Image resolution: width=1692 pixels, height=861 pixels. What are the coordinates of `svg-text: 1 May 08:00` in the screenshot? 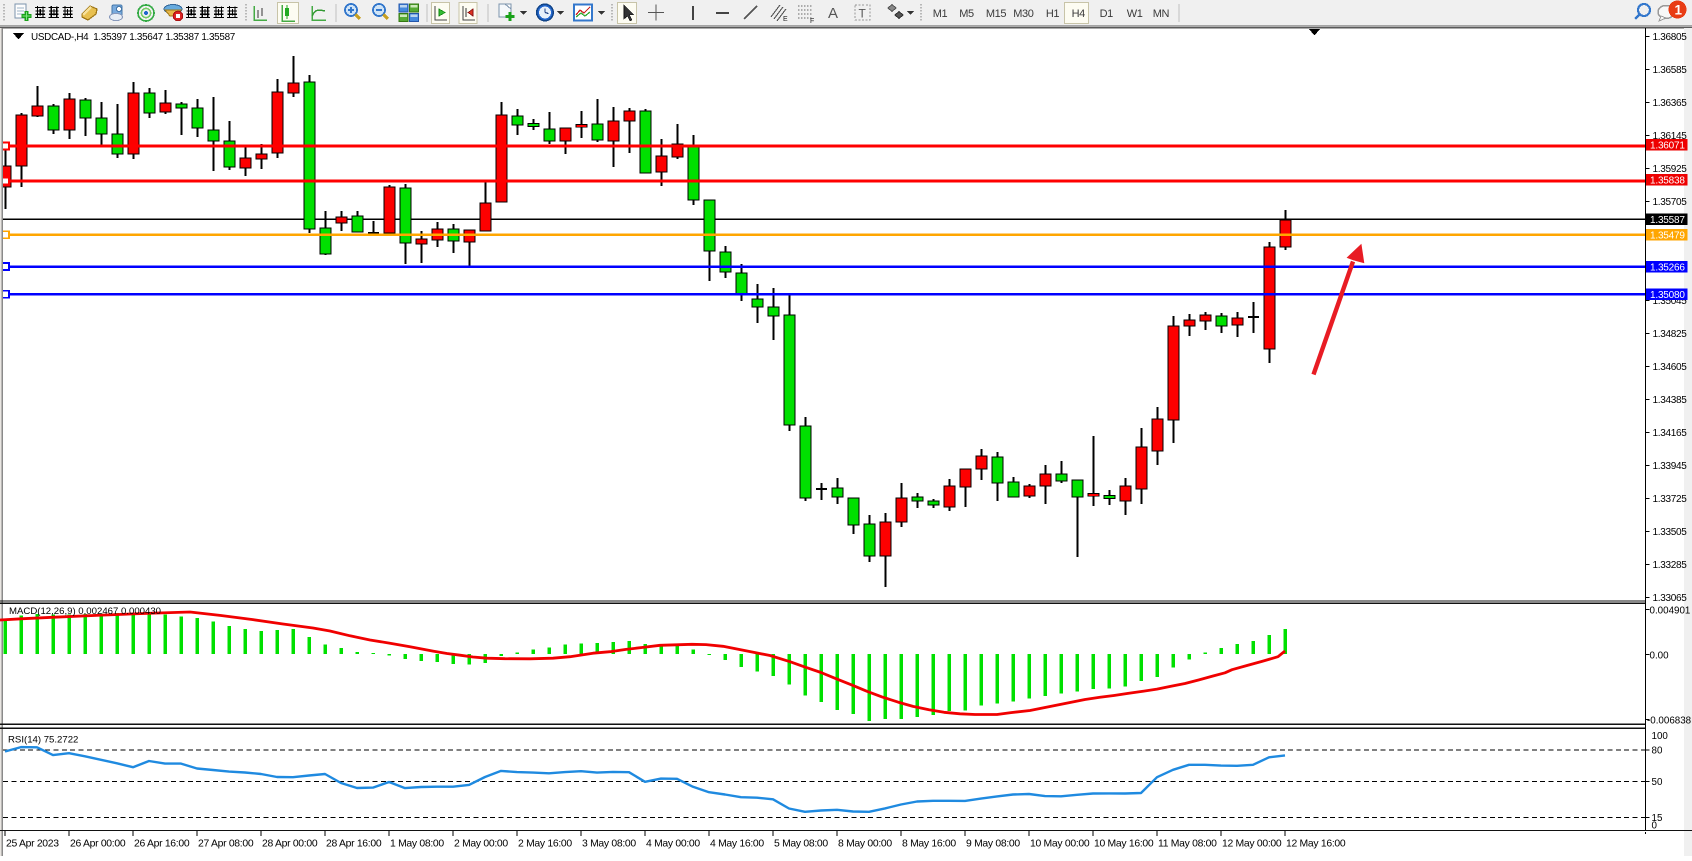 It's located at (417, 844).